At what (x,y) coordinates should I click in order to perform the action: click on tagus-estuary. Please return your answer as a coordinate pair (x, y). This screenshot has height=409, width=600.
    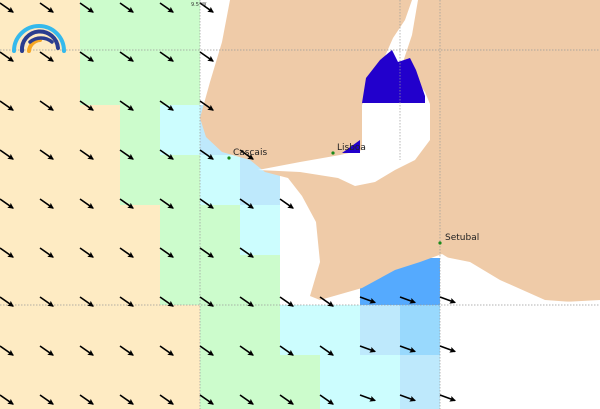
    Looking at the image, I should click on (344, 93).